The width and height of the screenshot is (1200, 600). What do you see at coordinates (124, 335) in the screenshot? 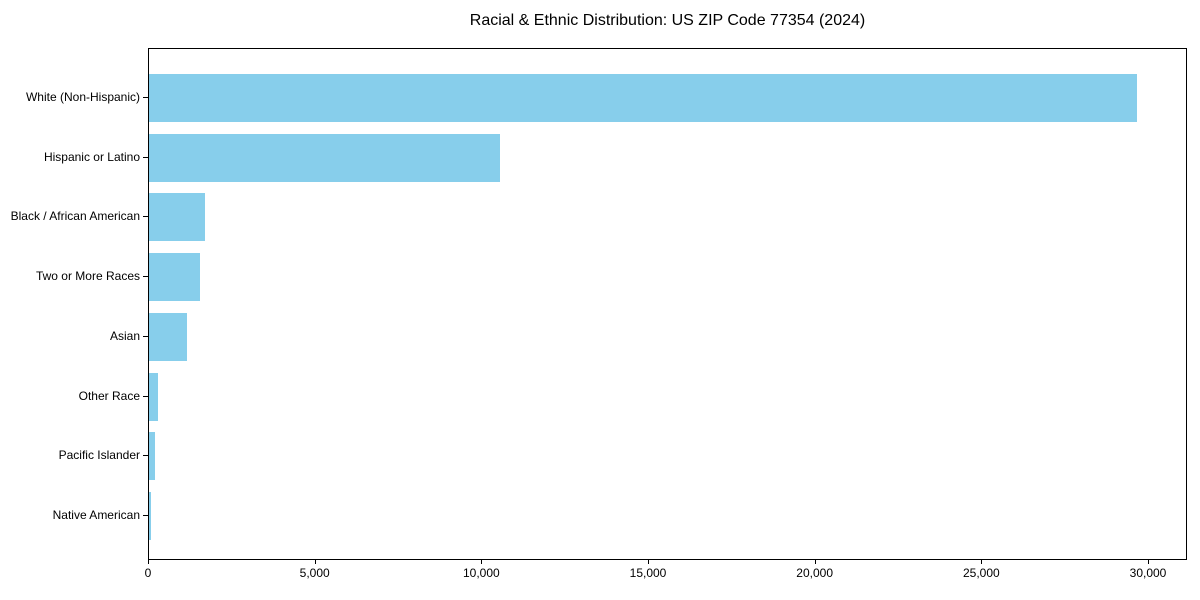
I see `y-tick-label-asian: Asian` at bounding box center [124, 335].